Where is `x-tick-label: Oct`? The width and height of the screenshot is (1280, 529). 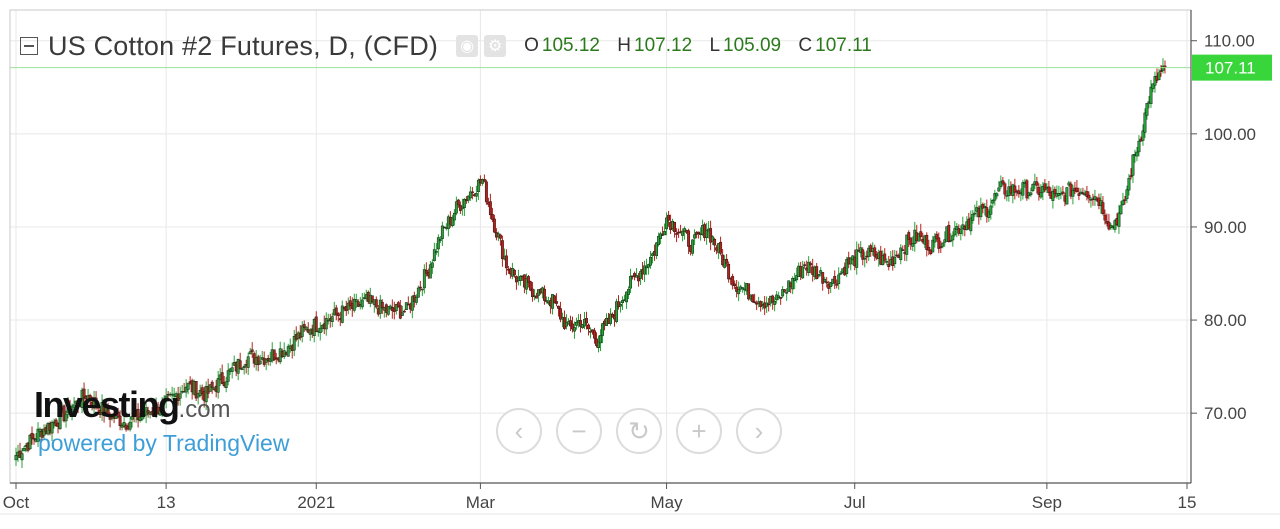 x-tick-label: Oct is located at coordinates (16, 502).